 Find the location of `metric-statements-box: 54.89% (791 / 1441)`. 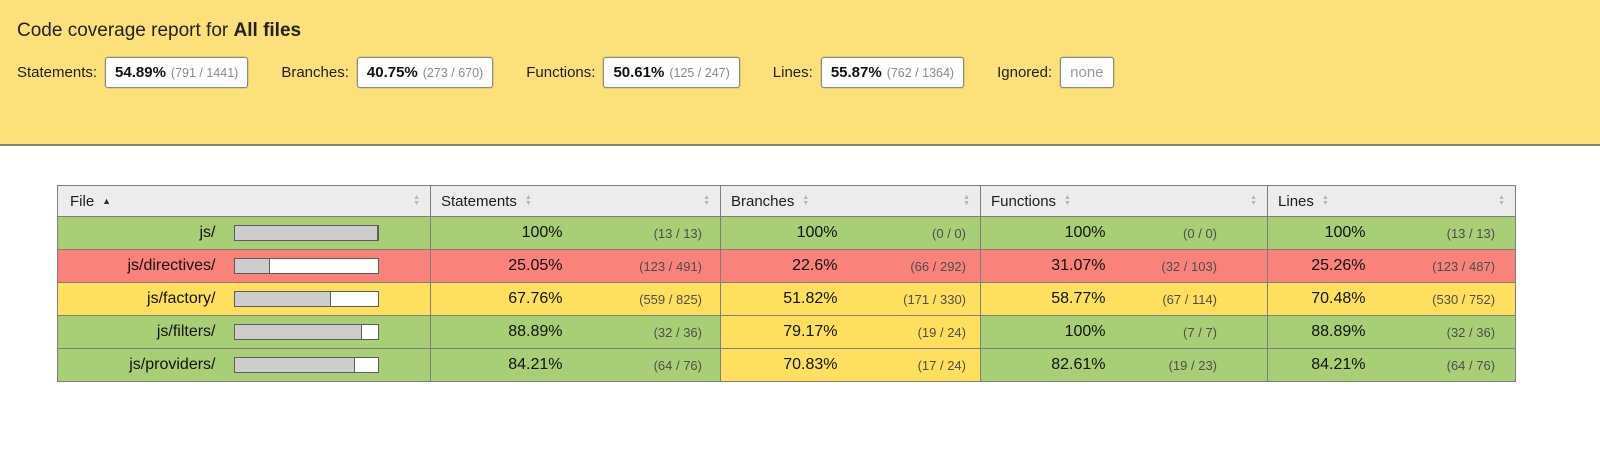

metric-statements-box: 54.89% (791 / 1441) is located at coordinates (177, 72).